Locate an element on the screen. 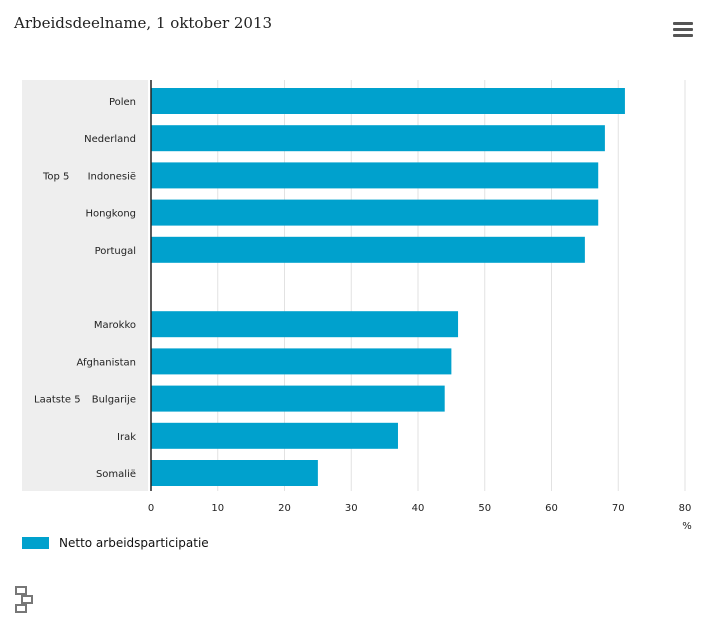 This screenshot has height=626, width=717. x-axis-unit: % is located at coordinates (687, 526).